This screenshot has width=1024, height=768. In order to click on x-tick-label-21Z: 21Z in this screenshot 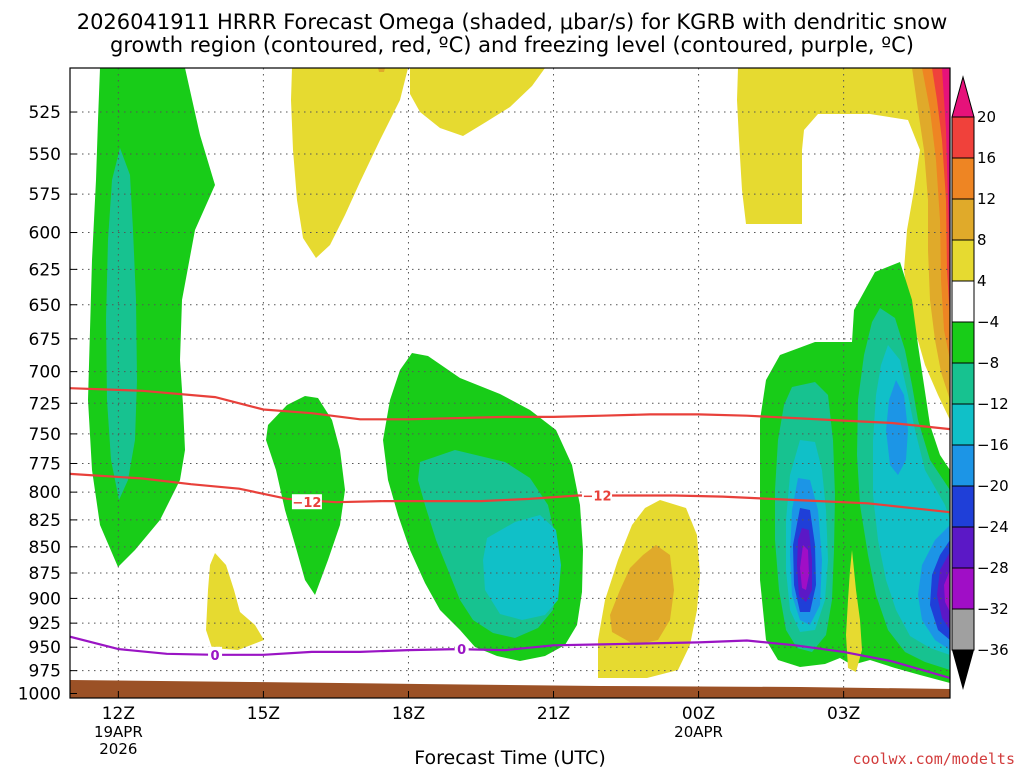, I will do `click(553, 714)`.